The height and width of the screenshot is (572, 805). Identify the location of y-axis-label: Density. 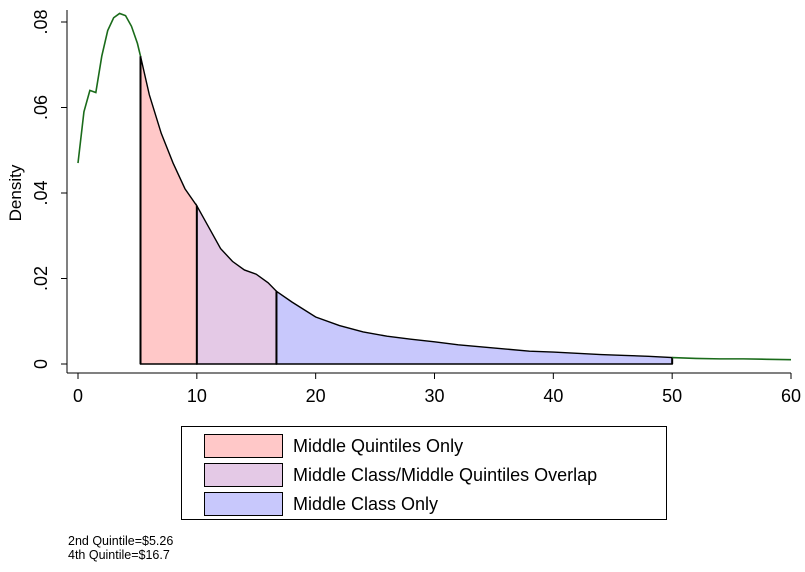
(15, 192).